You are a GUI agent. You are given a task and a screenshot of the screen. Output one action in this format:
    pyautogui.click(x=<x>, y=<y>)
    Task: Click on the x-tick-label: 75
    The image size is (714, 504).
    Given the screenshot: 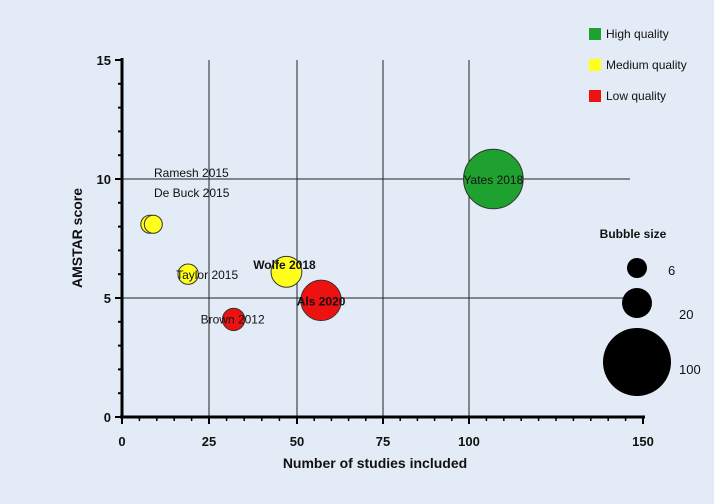 What is the action you would take?
    pyautogui.click(x=383, y=441)
    